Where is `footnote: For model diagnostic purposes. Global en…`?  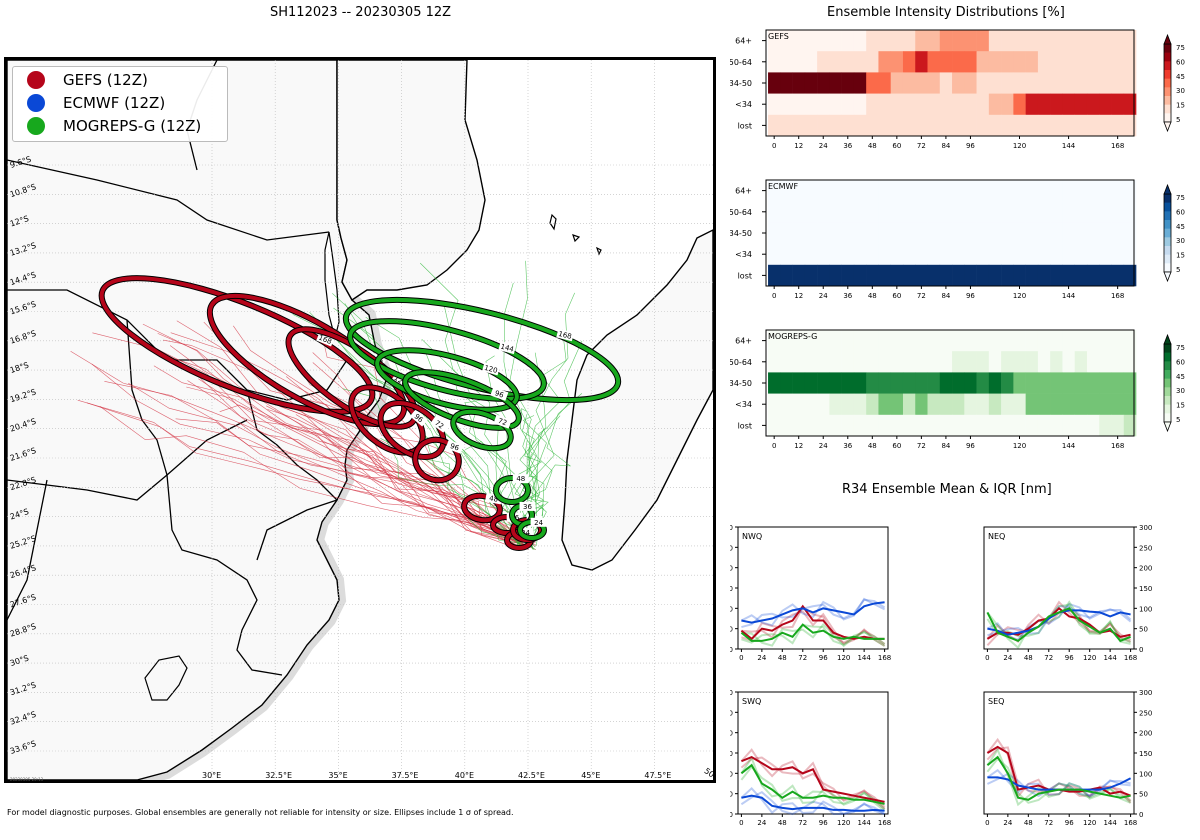 footnote: For model diagnostic purposes. Global en… is located at coordinates (260, 812).